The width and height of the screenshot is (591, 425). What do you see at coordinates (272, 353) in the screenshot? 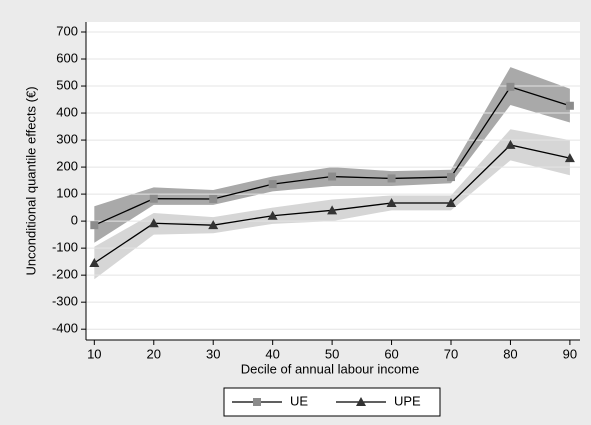
I see `x-tick-label: 40` at bounding box center [272, 353].